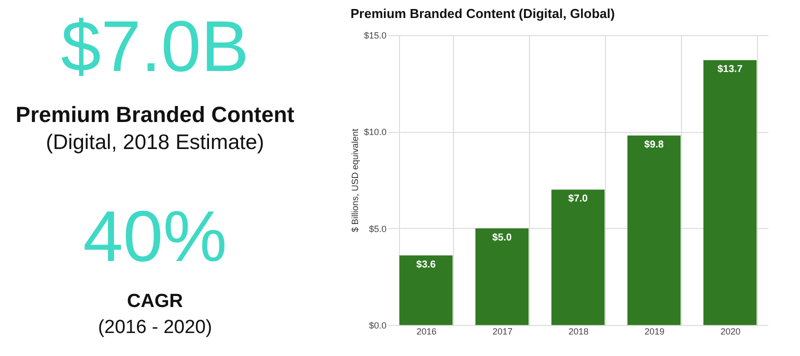 This screenshot has height=356, width=800. What do you see at coordinates (502, 238) in the screenshot?
I see `data-label: $5.0` at bounding box center [502, 238].